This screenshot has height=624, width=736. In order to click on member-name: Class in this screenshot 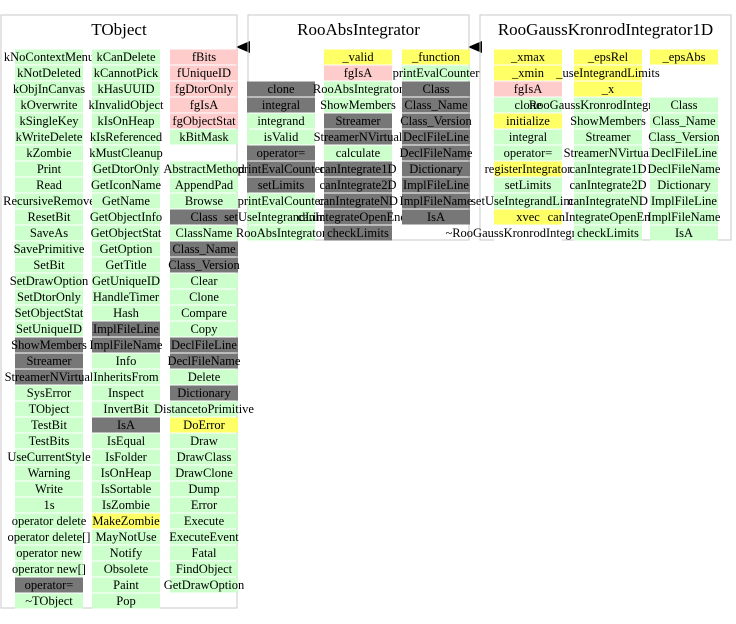, I will do `click(683, 105)`.